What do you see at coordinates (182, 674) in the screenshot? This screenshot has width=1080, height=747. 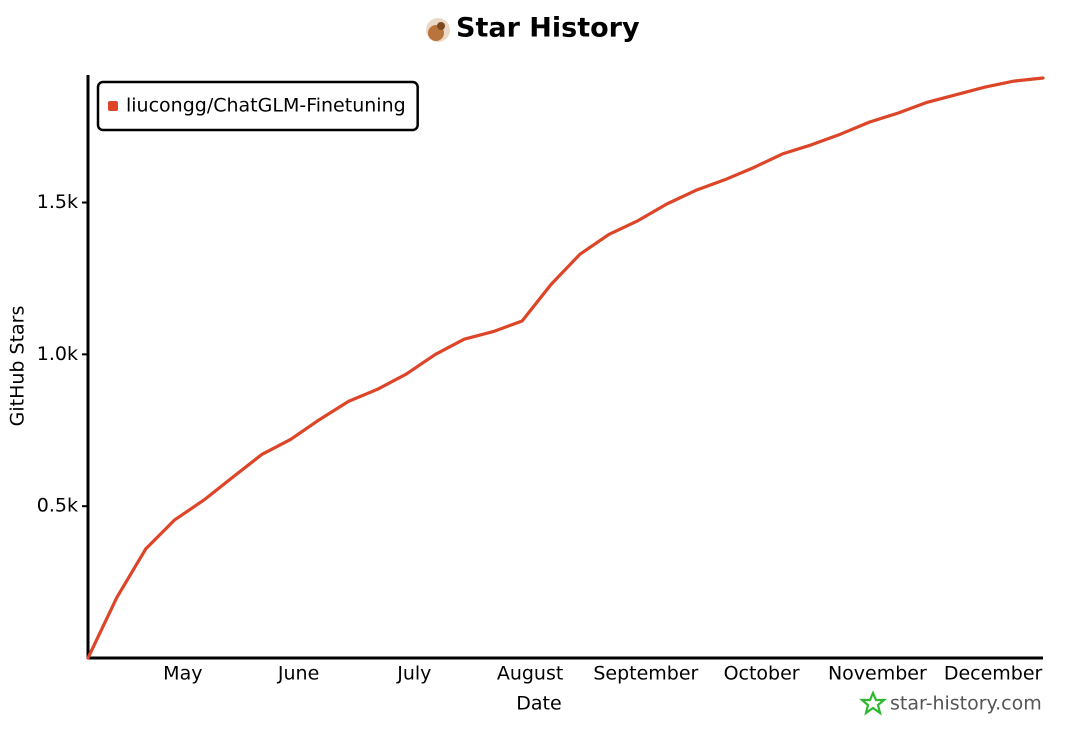 I see `x-tick-label: May` at bounding box center [182, 674].